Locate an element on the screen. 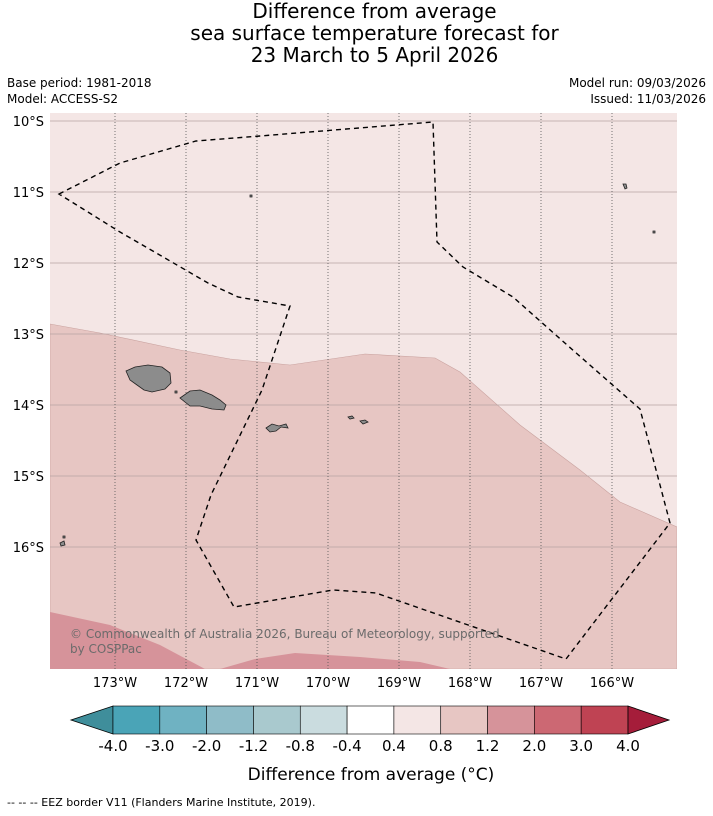  colorbar-tick-label: 2.0 is located at coordinates (534, 746).